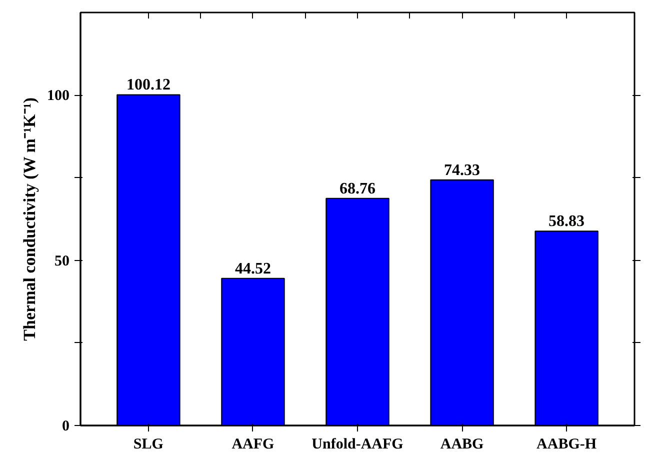 This screenshot has height=455, width=646. Describe the element at coordinates (358, 189) in the screenshot. I see `data-label: 68.76` at that location.